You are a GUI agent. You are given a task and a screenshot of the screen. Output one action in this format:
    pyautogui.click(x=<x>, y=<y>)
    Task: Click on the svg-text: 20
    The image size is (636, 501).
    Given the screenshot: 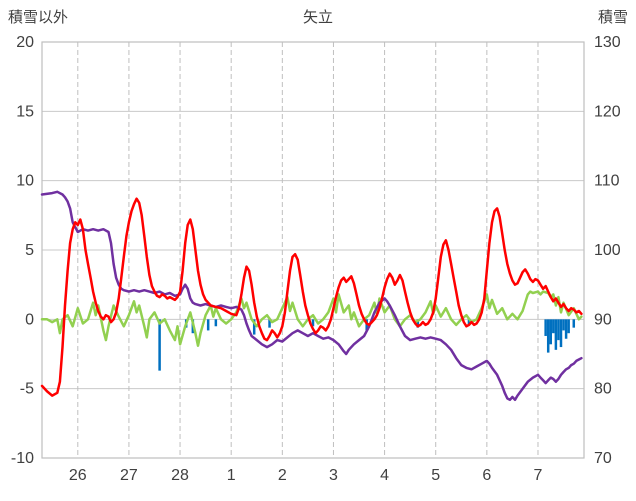 What is the action you would take?
    pyautogui.click(x=25, y=42)
    